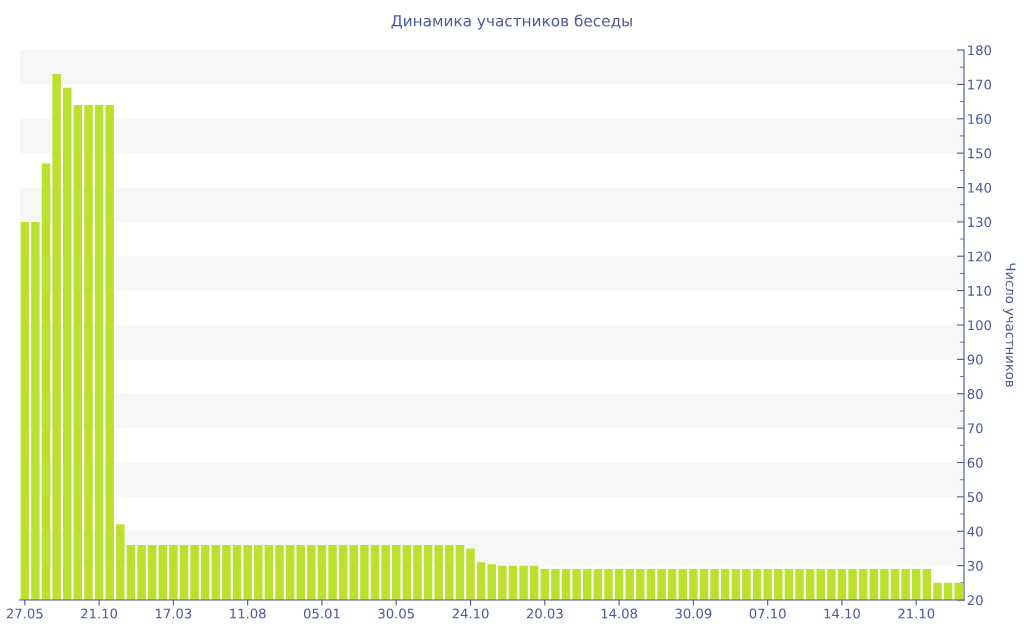  Describe the element at coordinates (980, 222) in the screenshot. I see `y-tick-label: 130` at that location.